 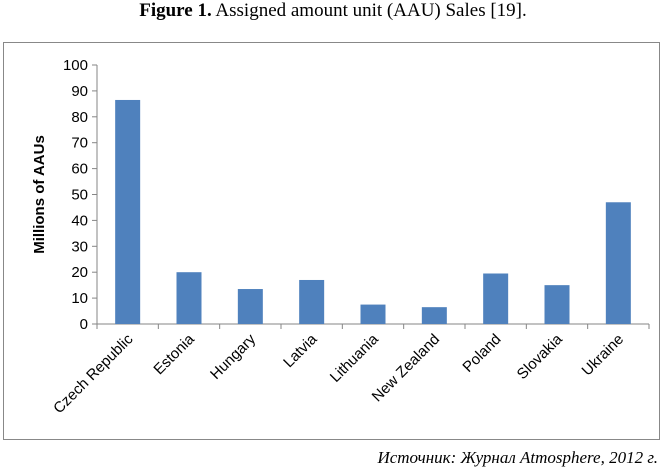 I want to click on y-tick-label: 80, so click(x=79, y=117).